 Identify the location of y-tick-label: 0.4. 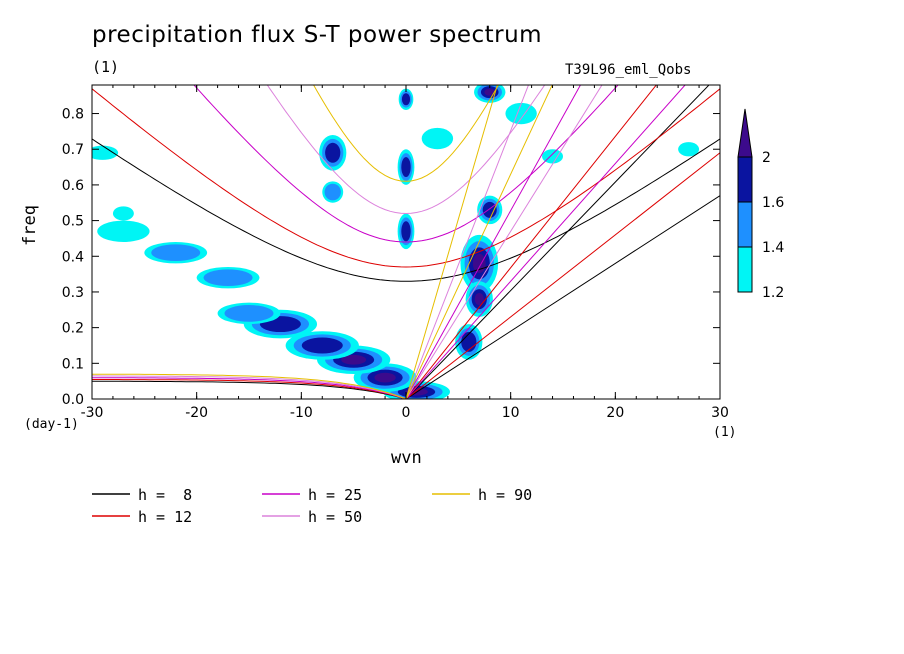
(73, 257).